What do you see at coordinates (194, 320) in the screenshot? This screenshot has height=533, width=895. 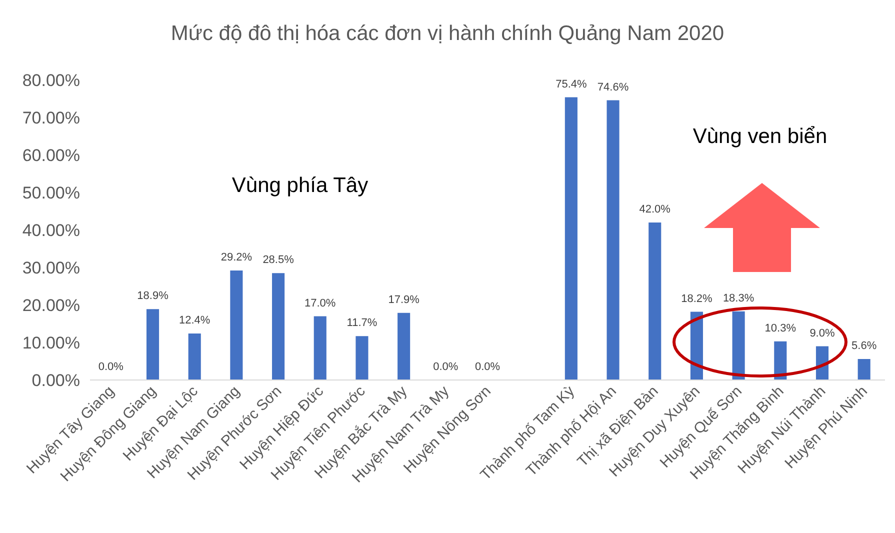 I see `data-label: 12.4%` at bounding box center [194, 320].